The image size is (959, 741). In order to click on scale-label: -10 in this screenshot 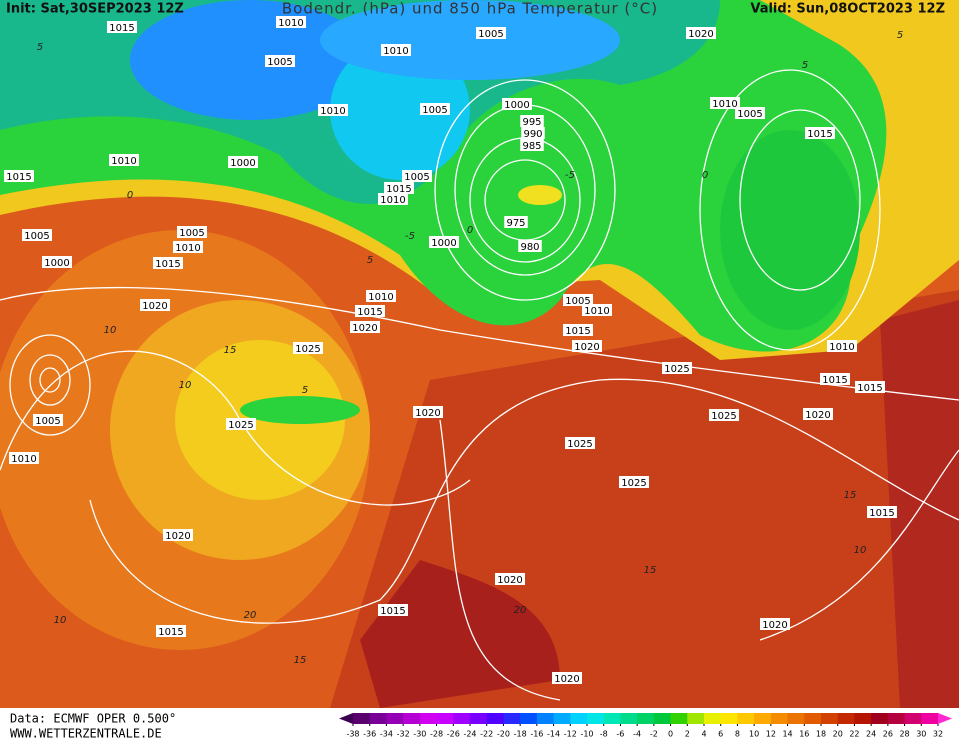, I will do `click(586, 734)`.